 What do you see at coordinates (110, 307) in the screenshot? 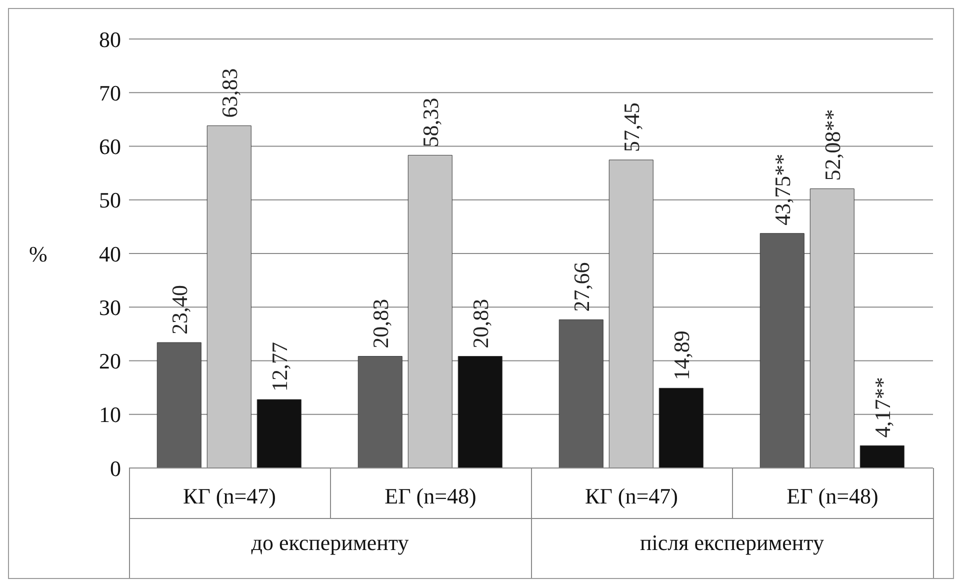
I see `y-tick-label: 30` at bounding box center [110, 307].